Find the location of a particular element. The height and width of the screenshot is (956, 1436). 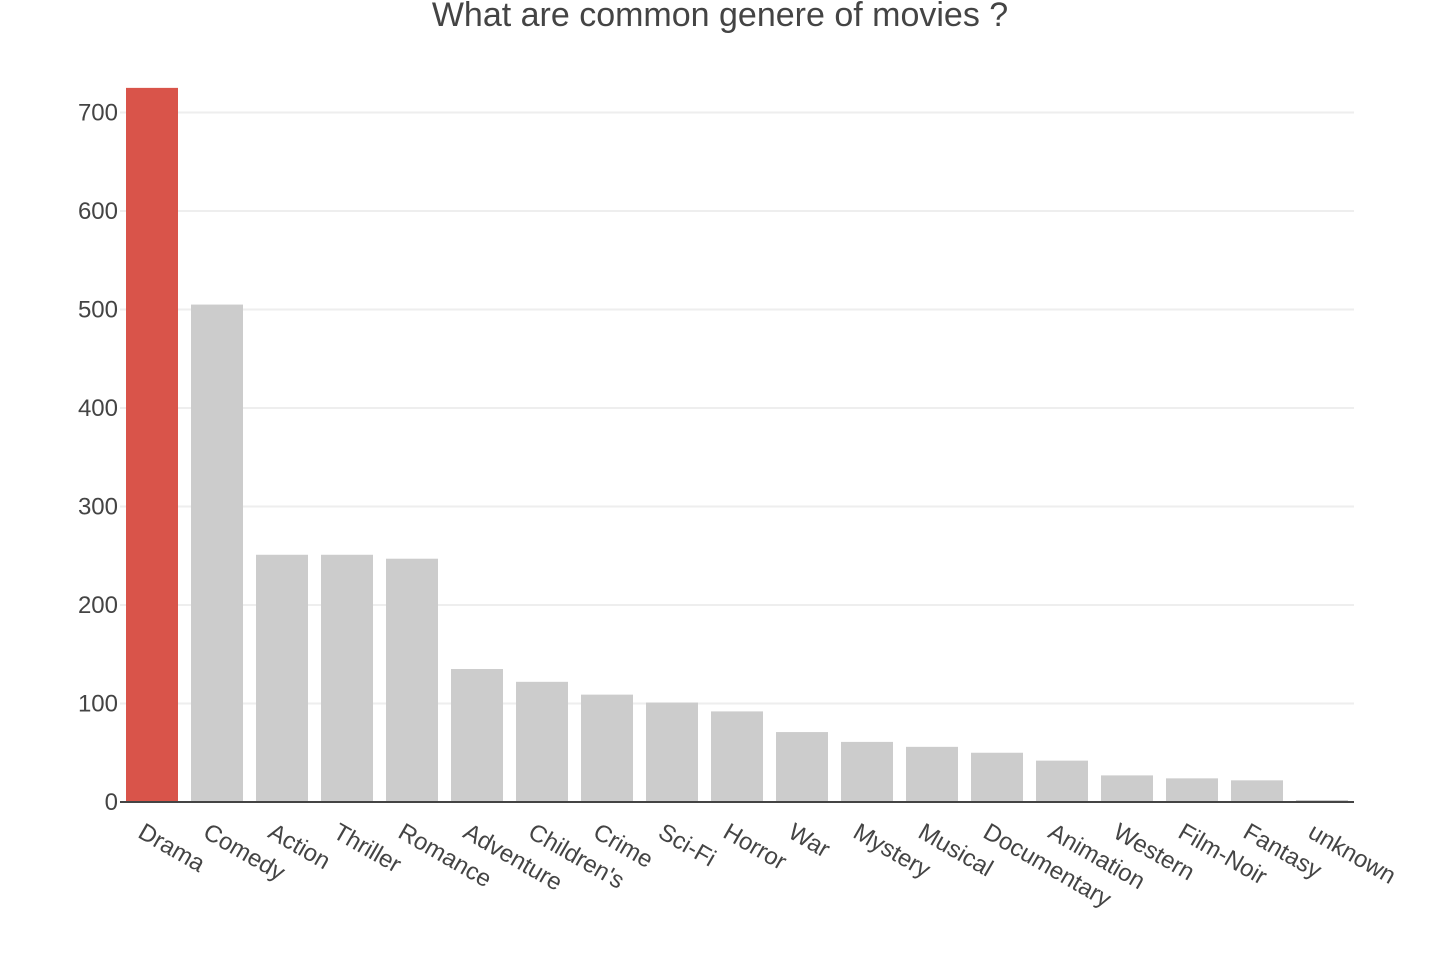

bar-comedy is located at coordinates (217, 553).